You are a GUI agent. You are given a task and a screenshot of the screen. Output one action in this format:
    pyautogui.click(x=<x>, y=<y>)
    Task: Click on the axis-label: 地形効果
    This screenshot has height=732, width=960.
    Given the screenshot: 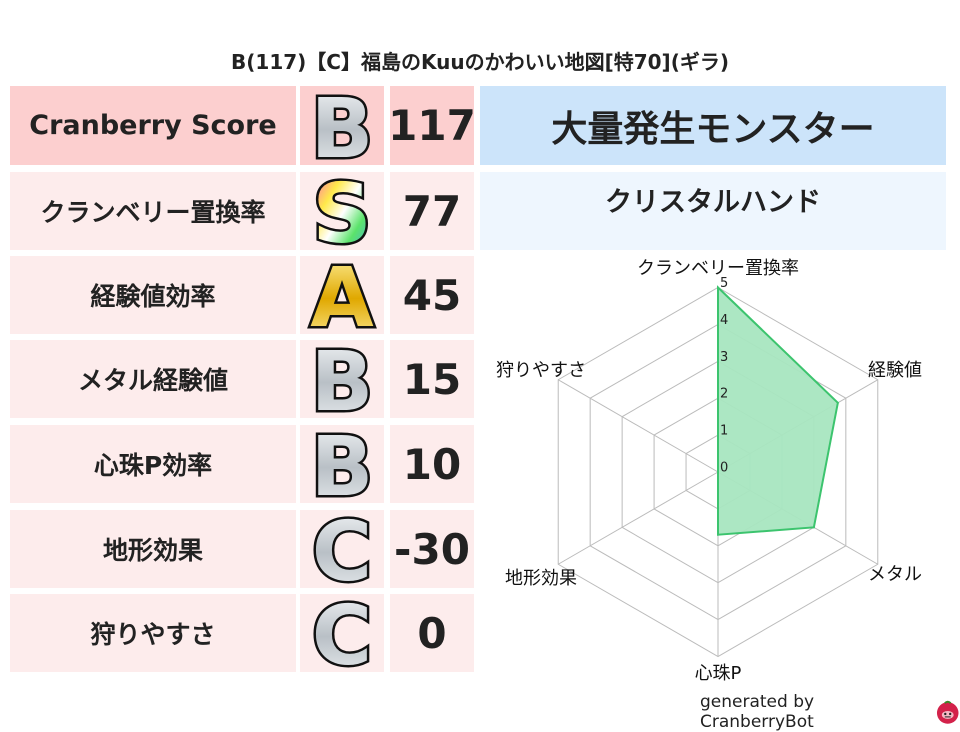 What is the action you would take?
    pyautogui.click(x=541, y=578)
    